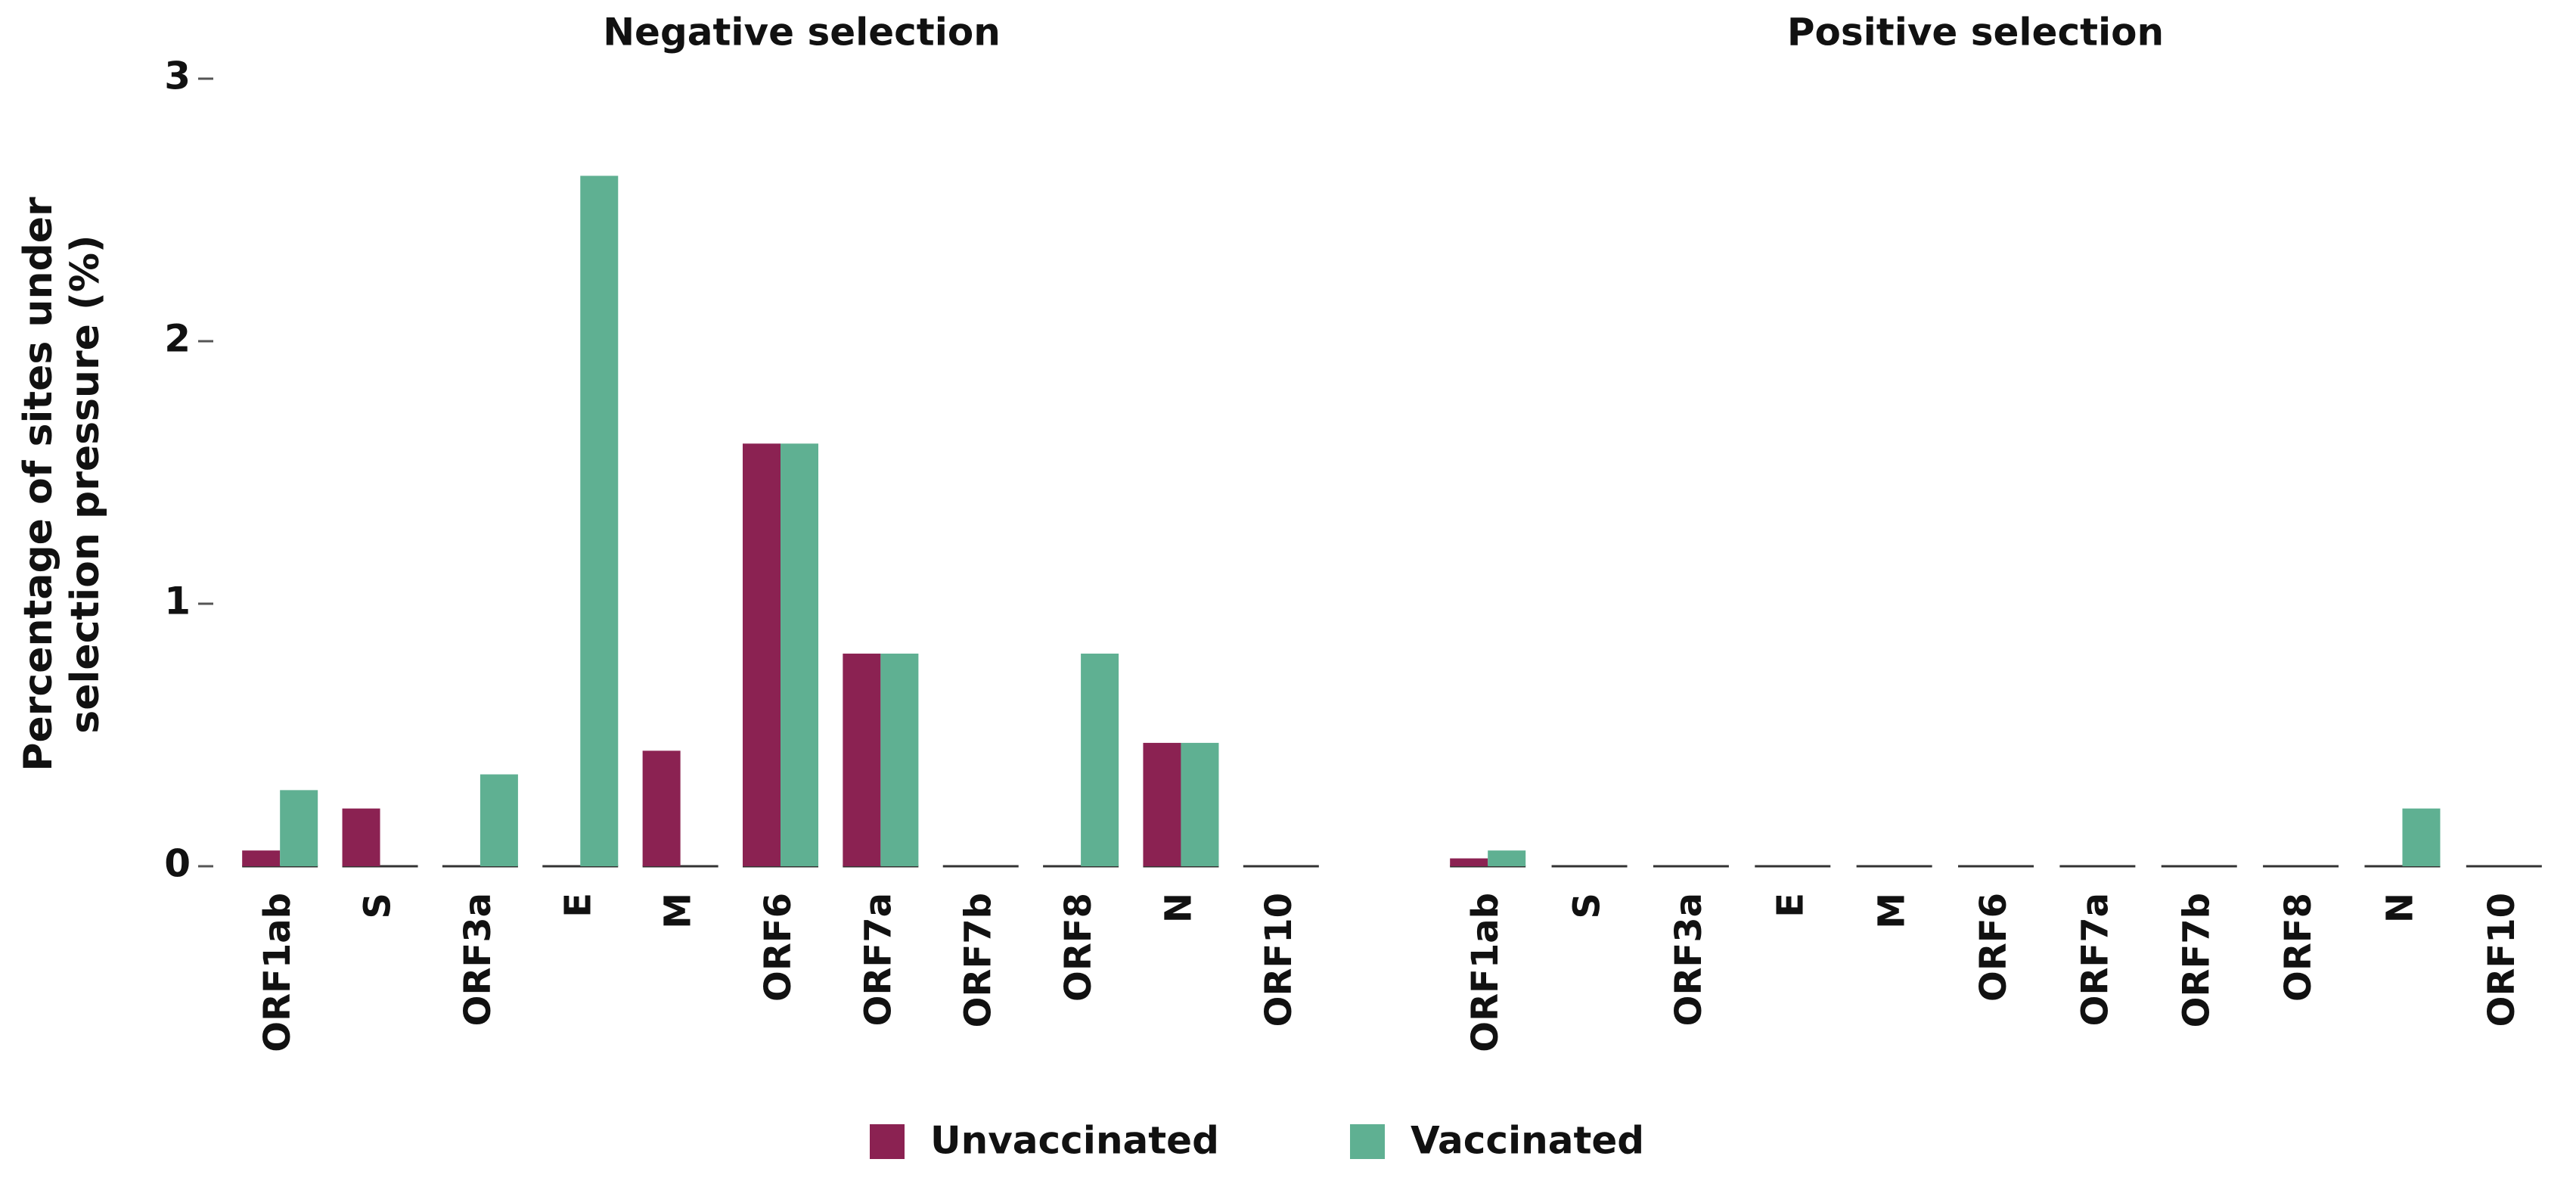 The height and width of the screenshot is (1184, 2576). I want to click on legend-label: Unvaccinated, so click(1074, 1141).